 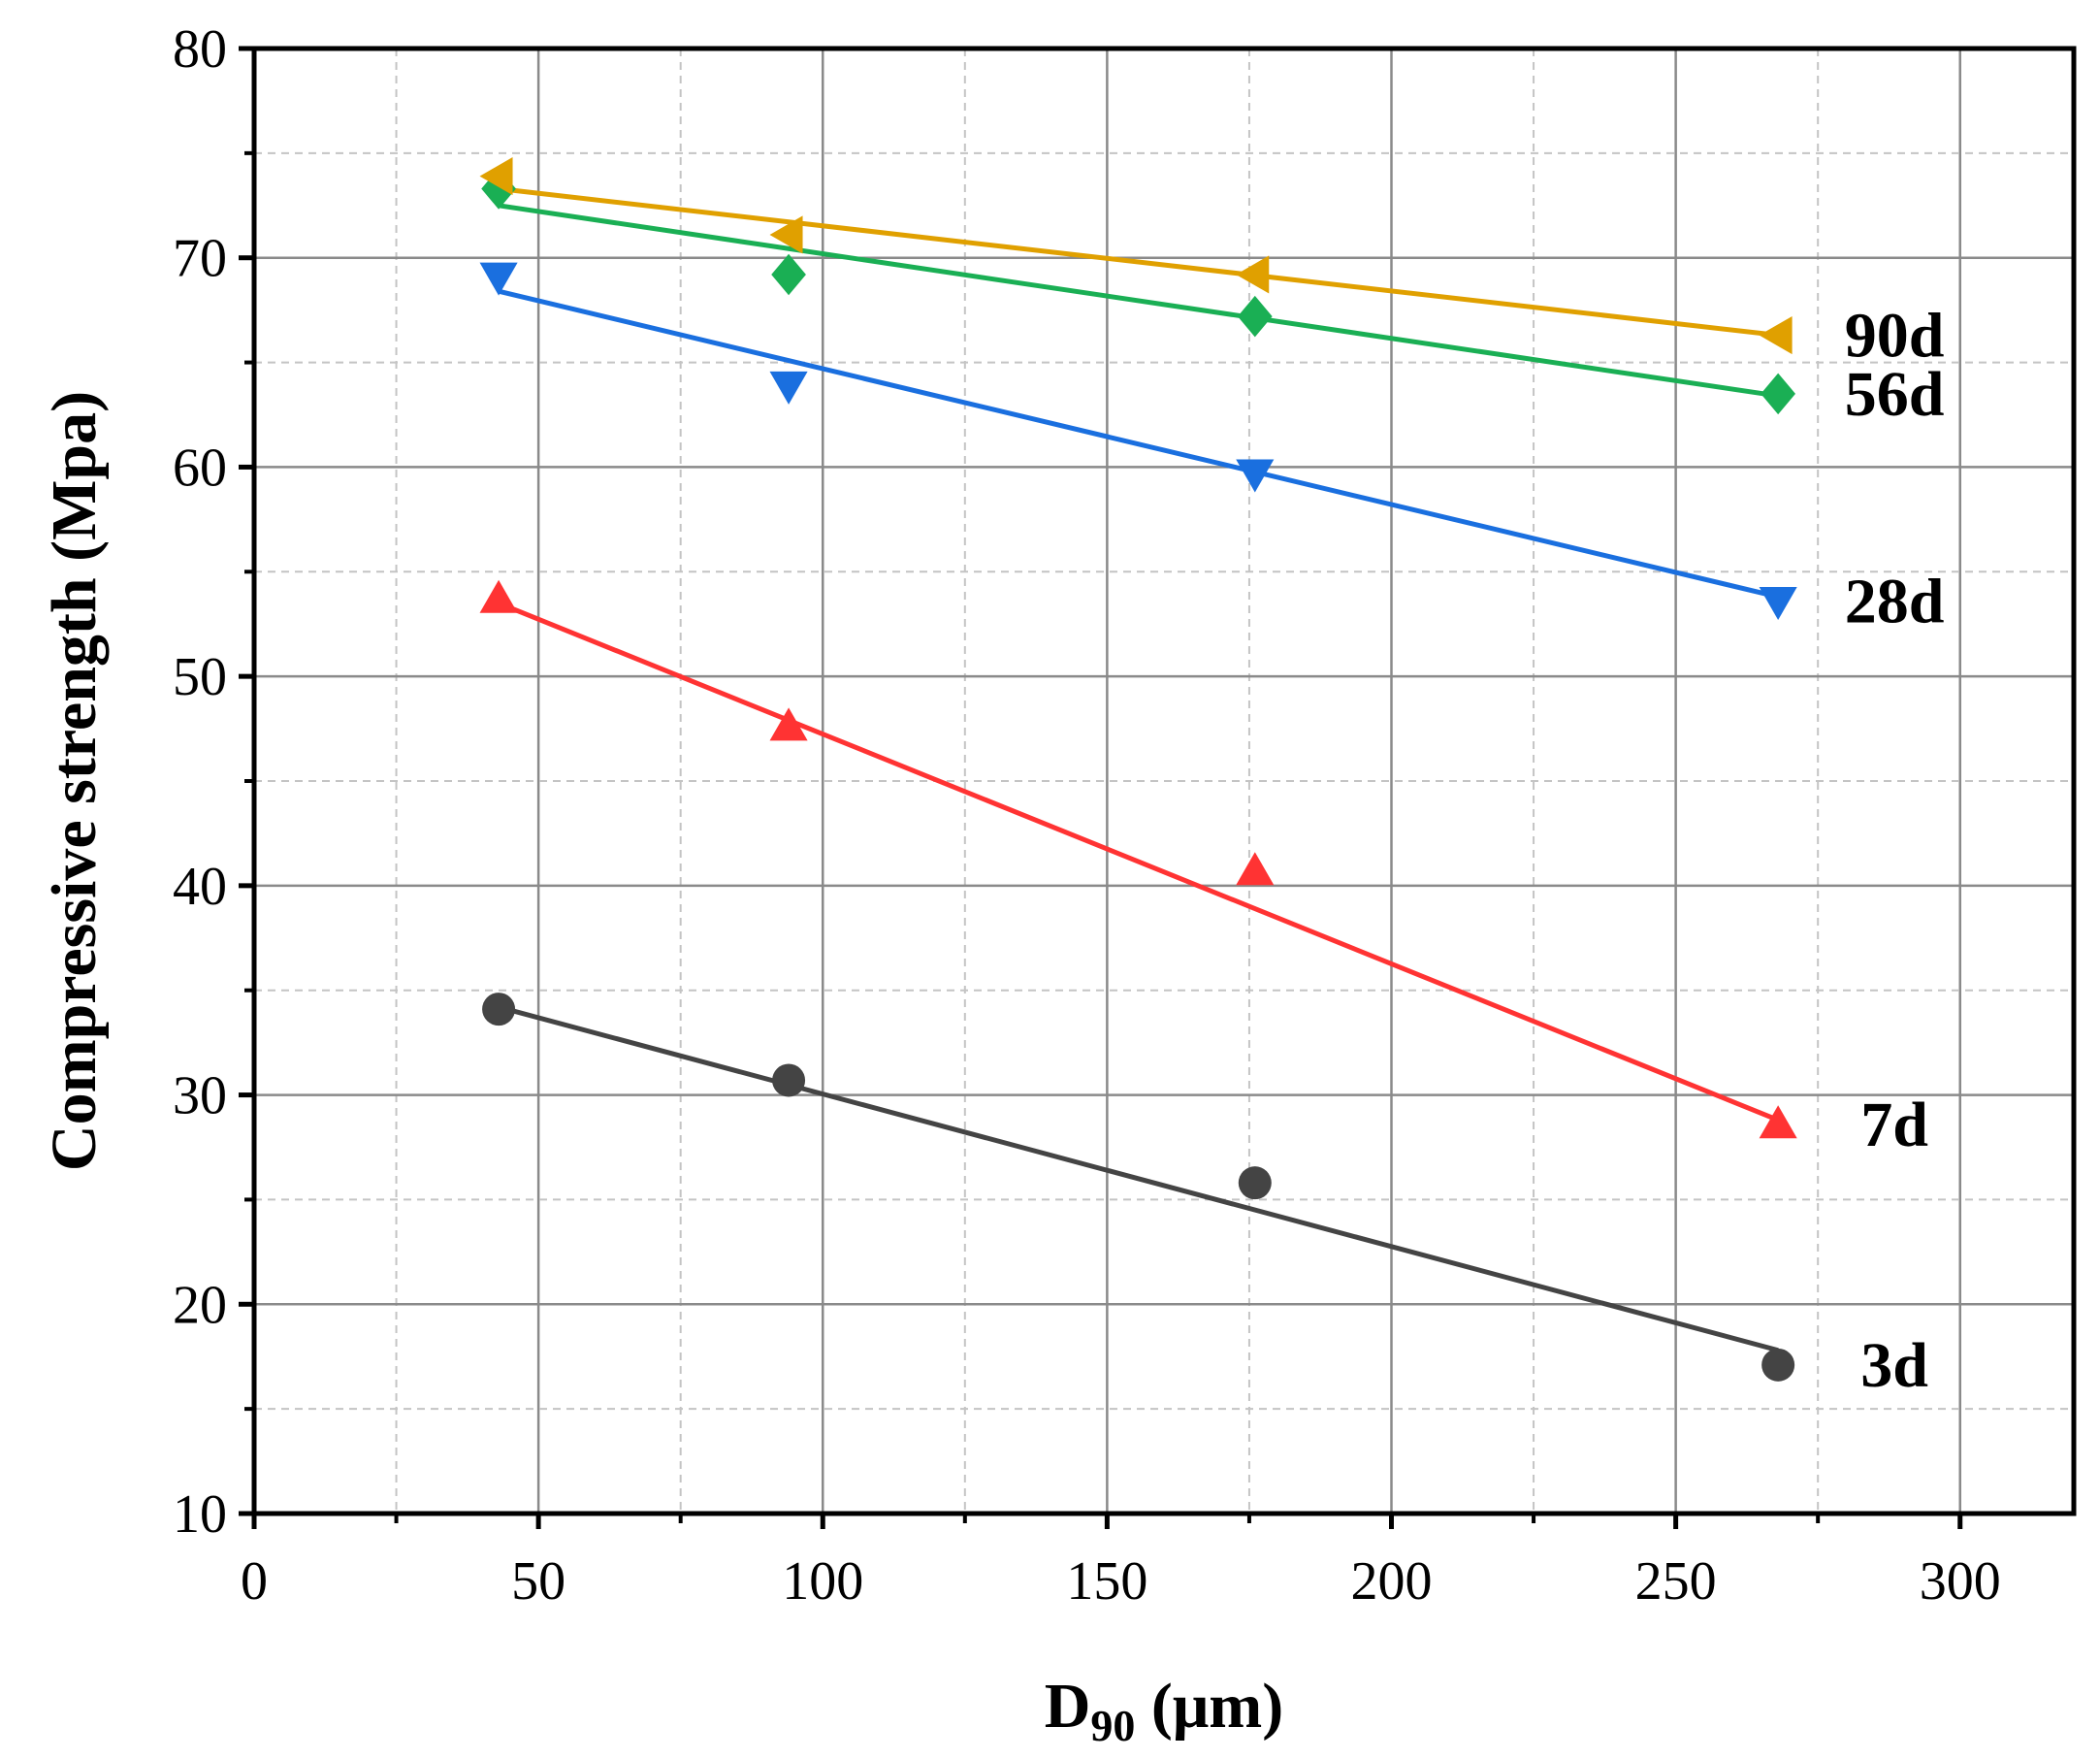 I want to click on y-tick-label: 10, so click(x=200, y=1514).